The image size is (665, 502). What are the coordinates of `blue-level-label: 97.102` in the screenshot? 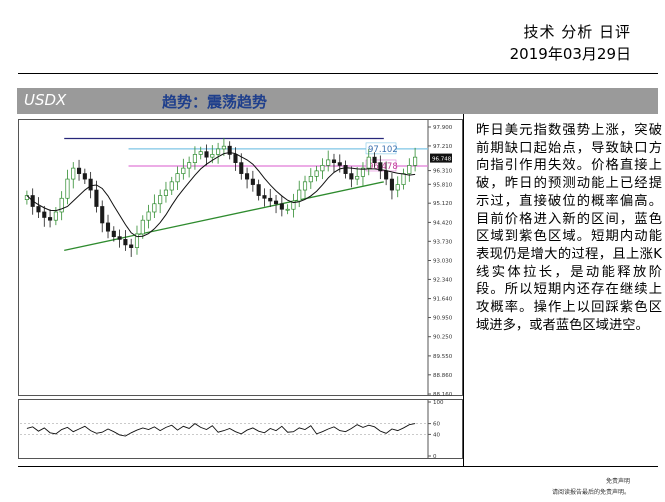 It's located at (383, 150).